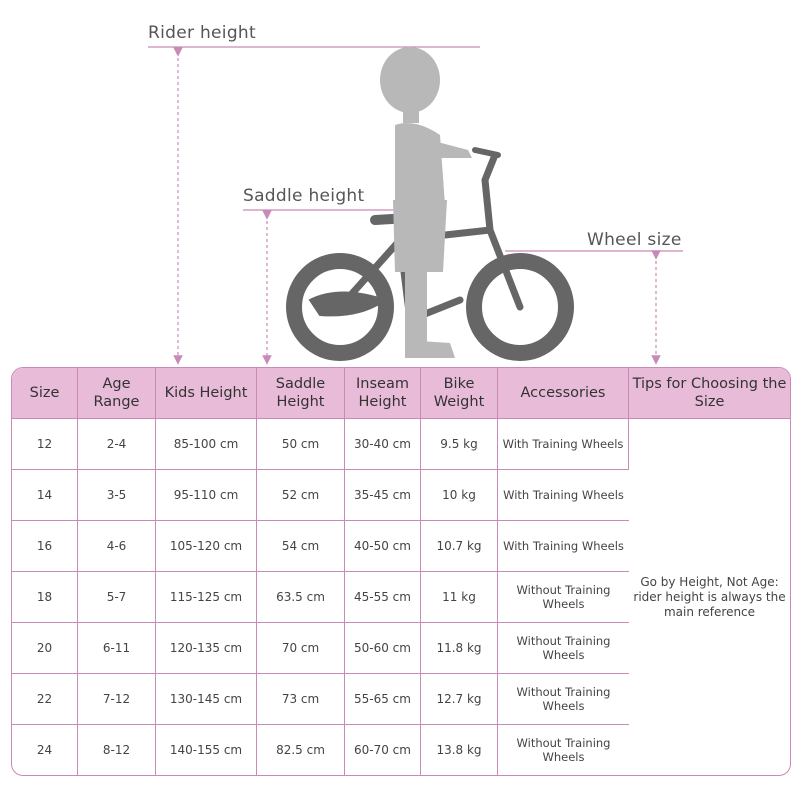 This screenshot has height=800, width=800. What do you see at coordinates (45, 648) in the screenshot?
I see `cell-size: 20` at bounding box center [45, 648].